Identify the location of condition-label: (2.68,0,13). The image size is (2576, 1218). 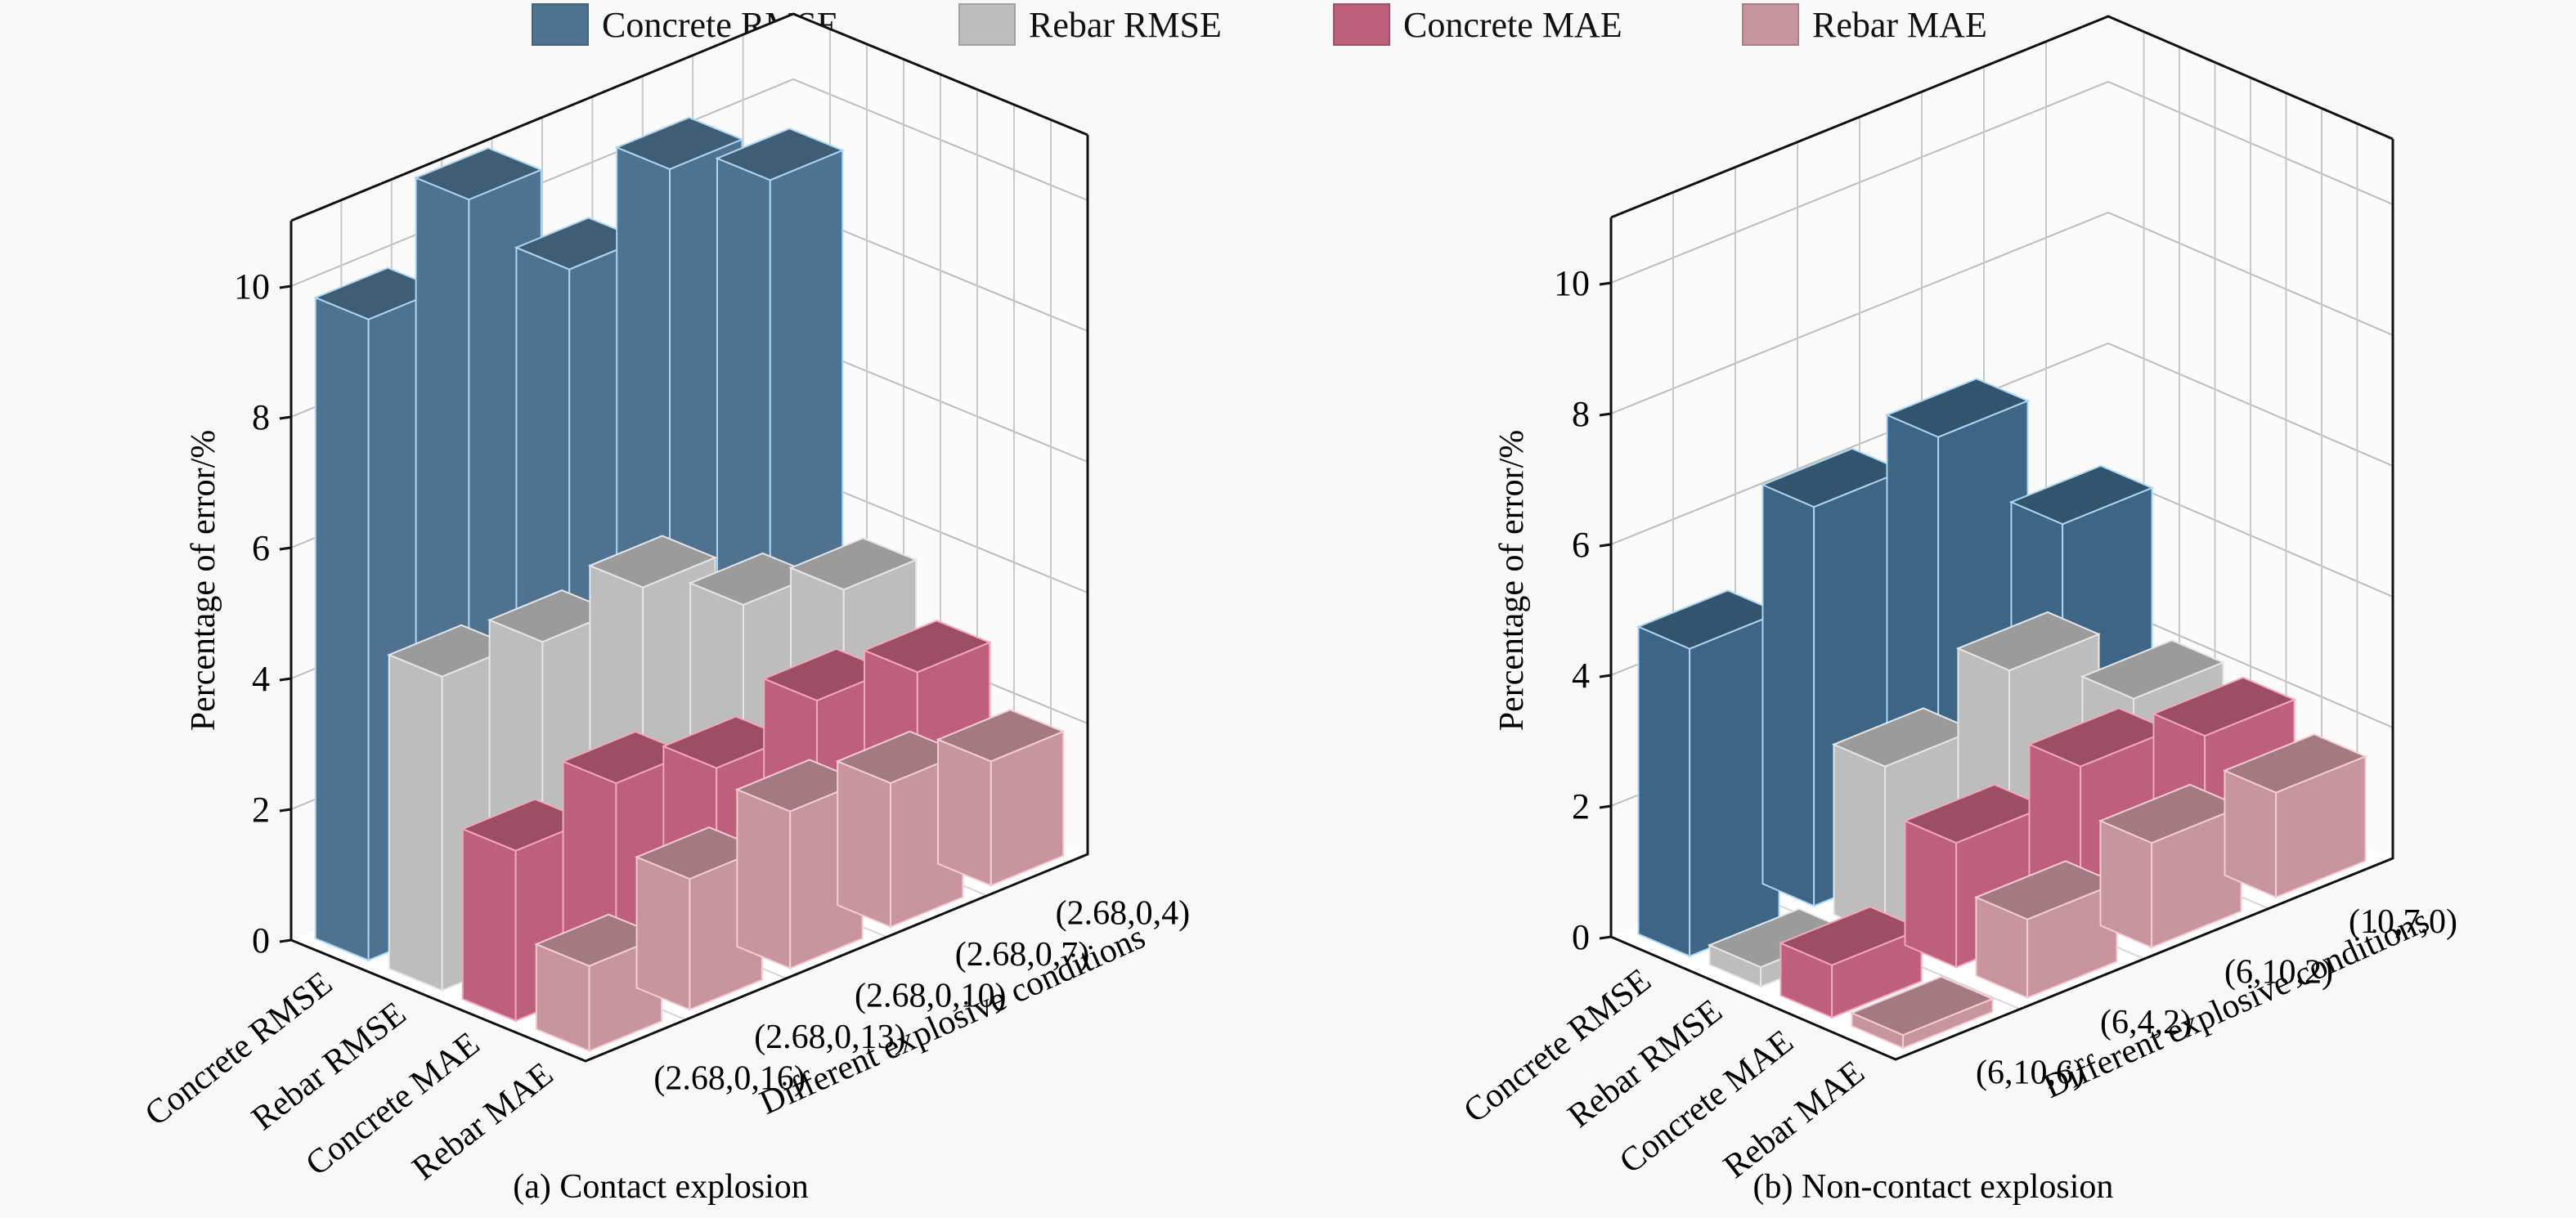
(829, 1037).